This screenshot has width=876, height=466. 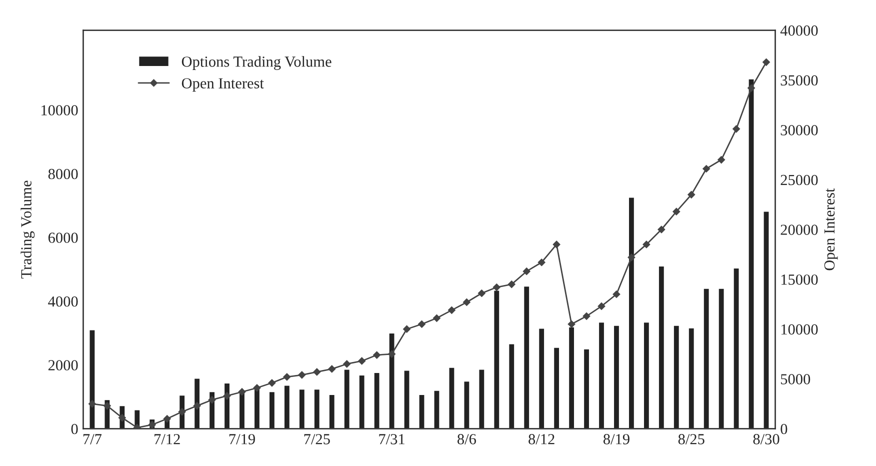 What do you see at coordinates (242, 439) in the screenshot?
I see `x-tick-label: 7/19` at bounding box center [242, 439].